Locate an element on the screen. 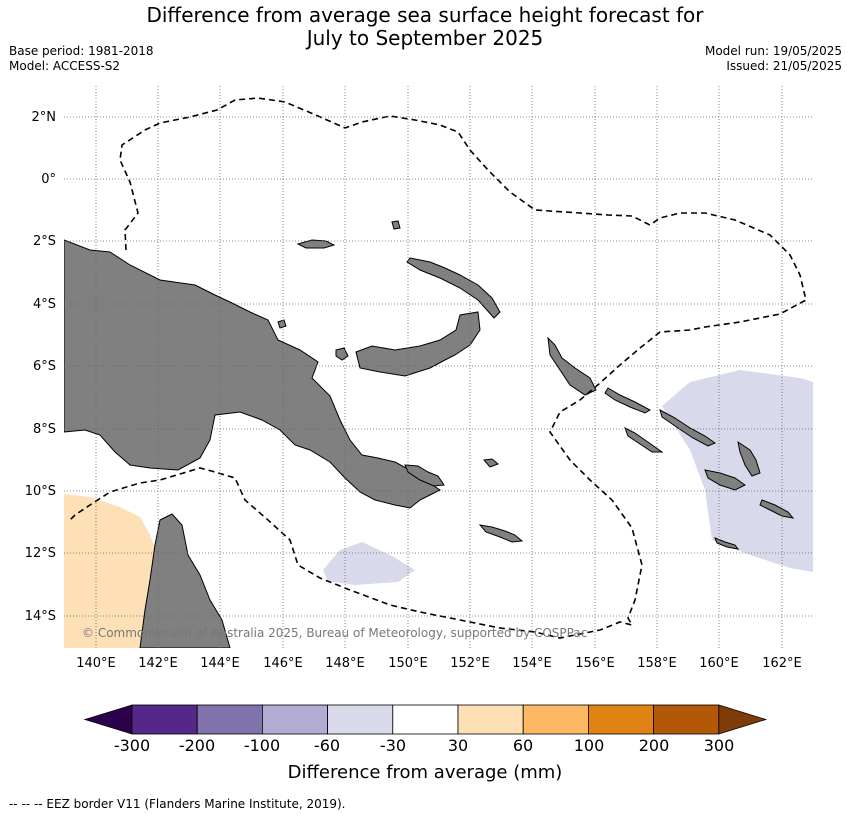 The width and height of the screenshot is (850, 816). land-woodlark is located at coordinates (491, 463).